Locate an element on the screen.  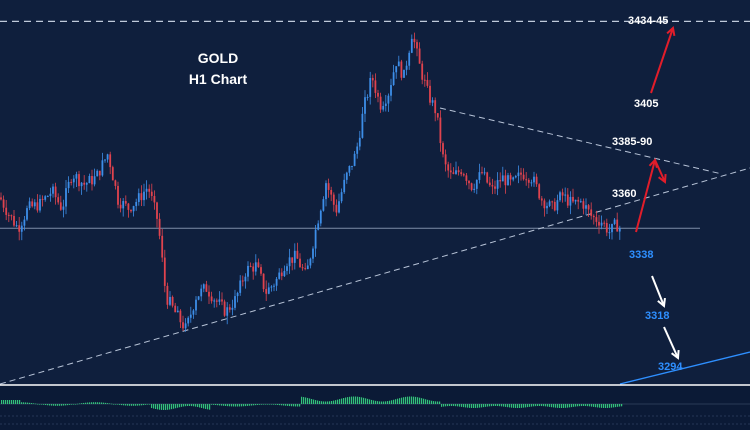
level-label-3338: 3338 is located at coordinates (641, 255).